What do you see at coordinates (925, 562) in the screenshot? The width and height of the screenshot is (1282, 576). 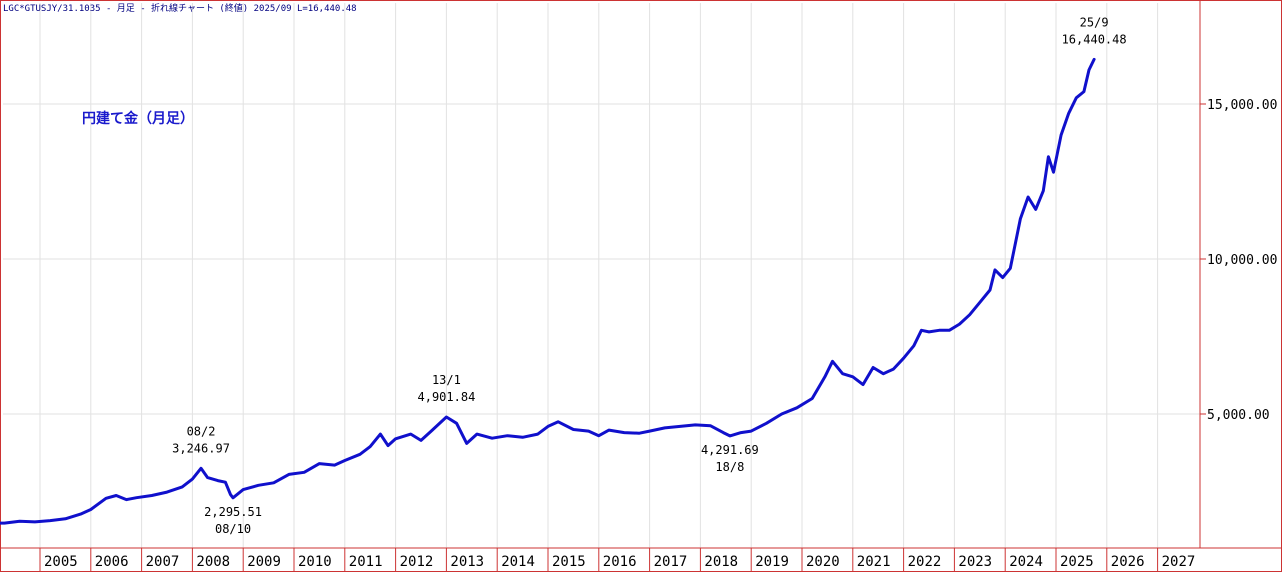 I see `x-tick-label: 2022` at bounding box center [925, 562].